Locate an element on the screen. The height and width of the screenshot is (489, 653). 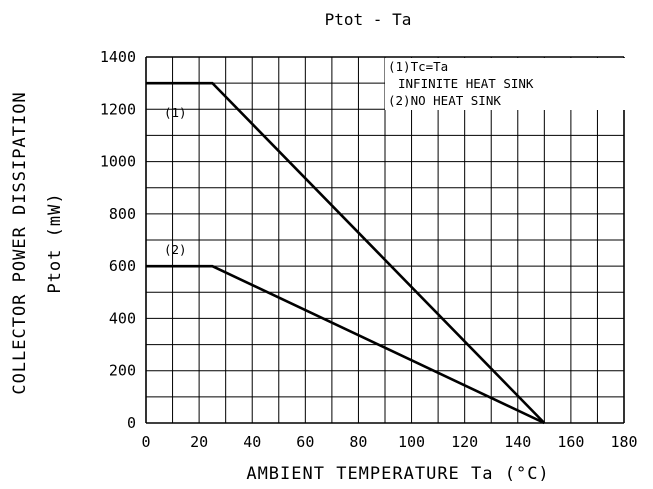
legend-line-1: (1)Tc=Ta is located at coordinates (418, 66).